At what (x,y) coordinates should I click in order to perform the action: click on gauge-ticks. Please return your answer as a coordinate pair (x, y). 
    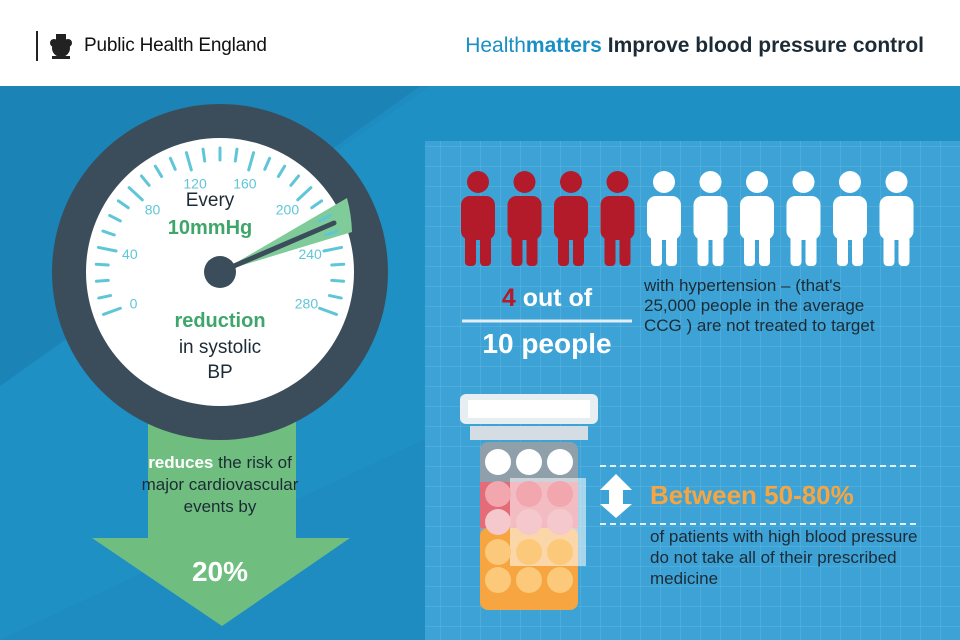
    Looking at the image, I should click on (220, 231).